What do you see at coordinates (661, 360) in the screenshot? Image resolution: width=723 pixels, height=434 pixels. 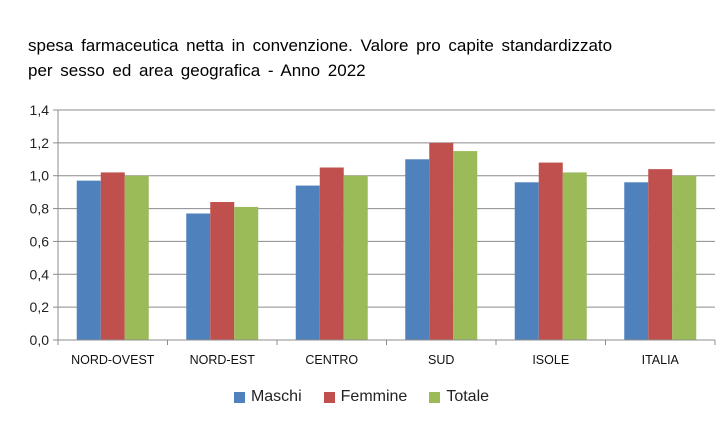 I see `x-tick-label: ITALIA` at bounding box center [661, 360].